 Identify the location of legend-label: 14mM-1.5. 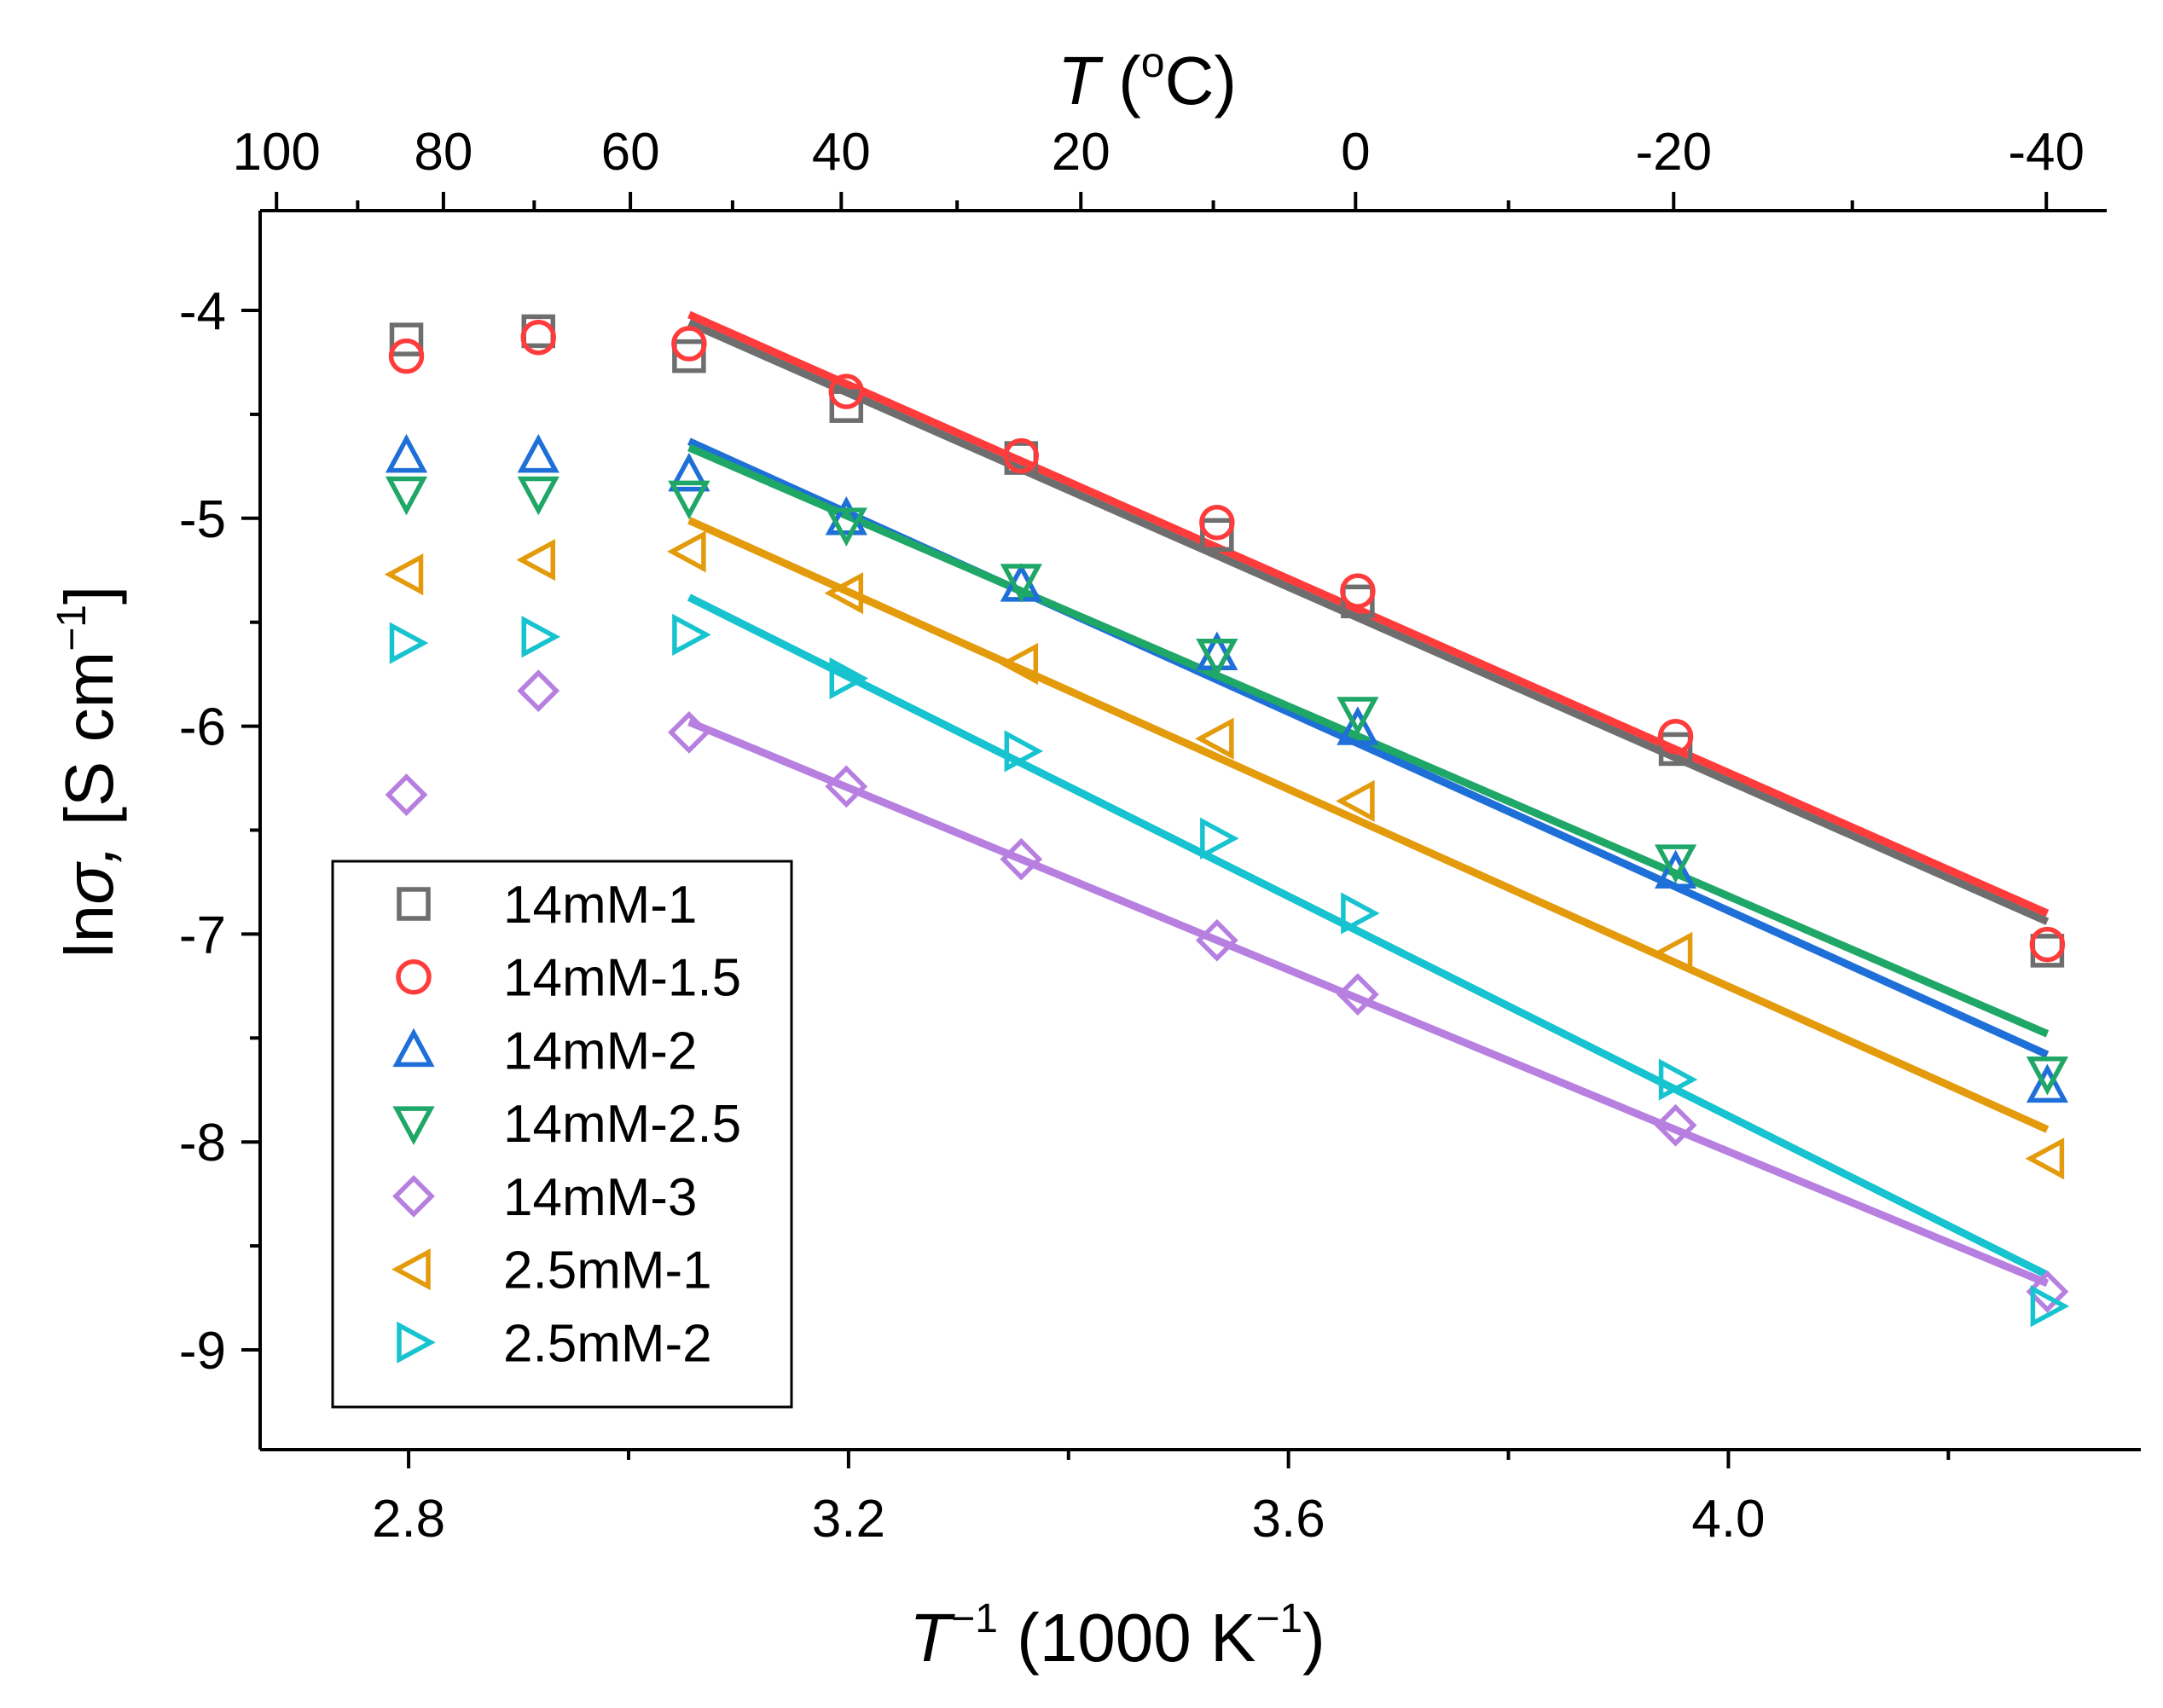
(622, 978).